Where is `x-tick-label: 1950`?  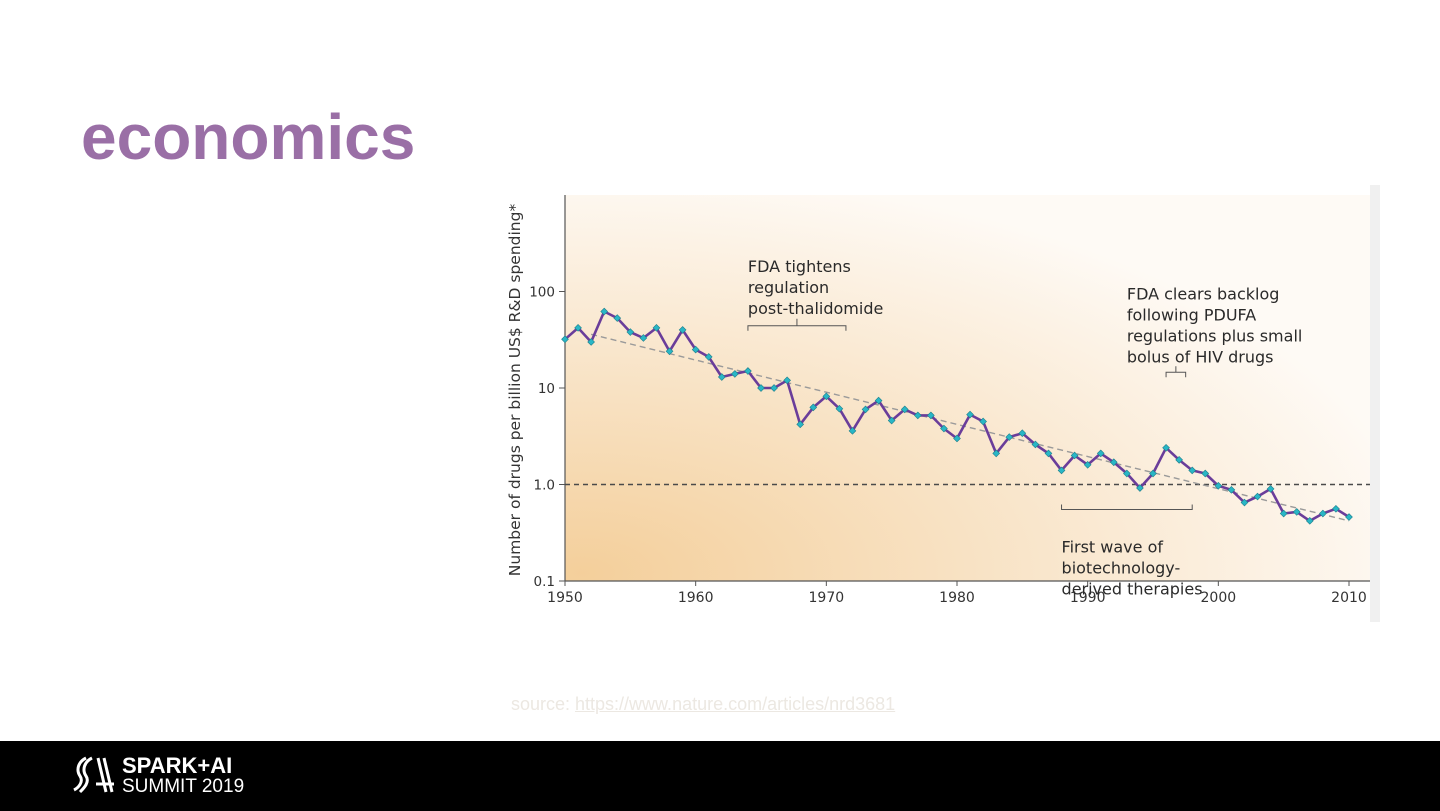 x-tick-label: 1950 is located at coordinates (565, 598).